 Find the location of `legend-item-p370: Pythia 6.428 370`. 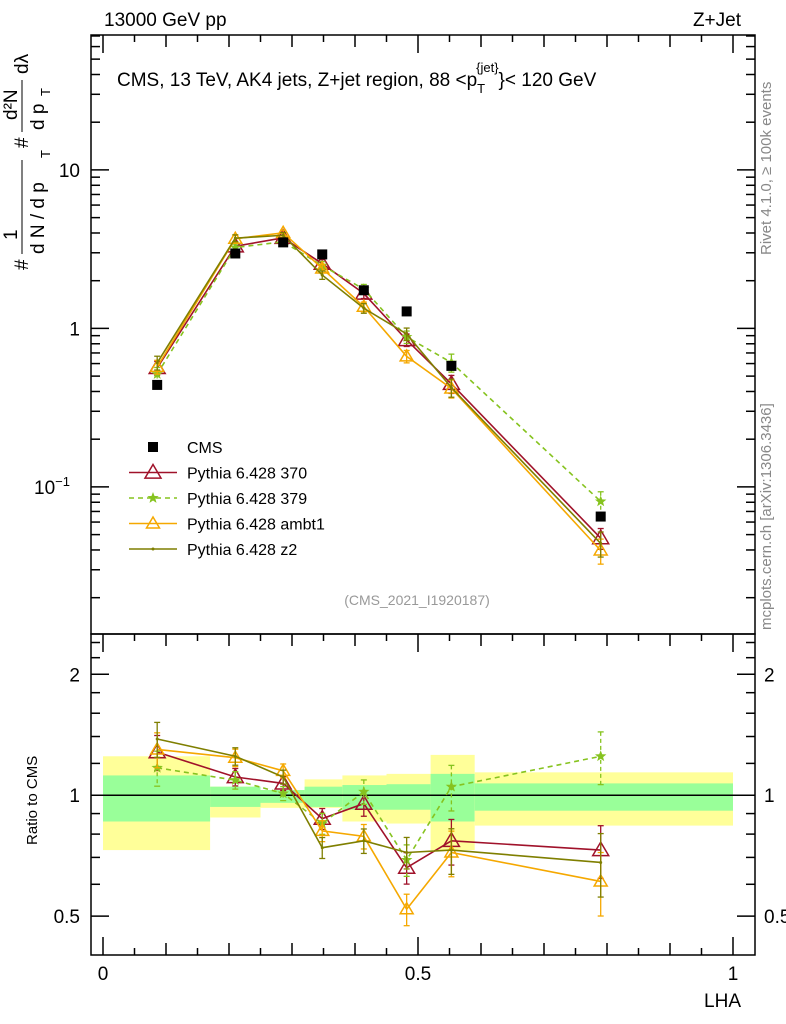

legend-item-p370: Pythia 6.428 370 is located at coordinates (218, 473).